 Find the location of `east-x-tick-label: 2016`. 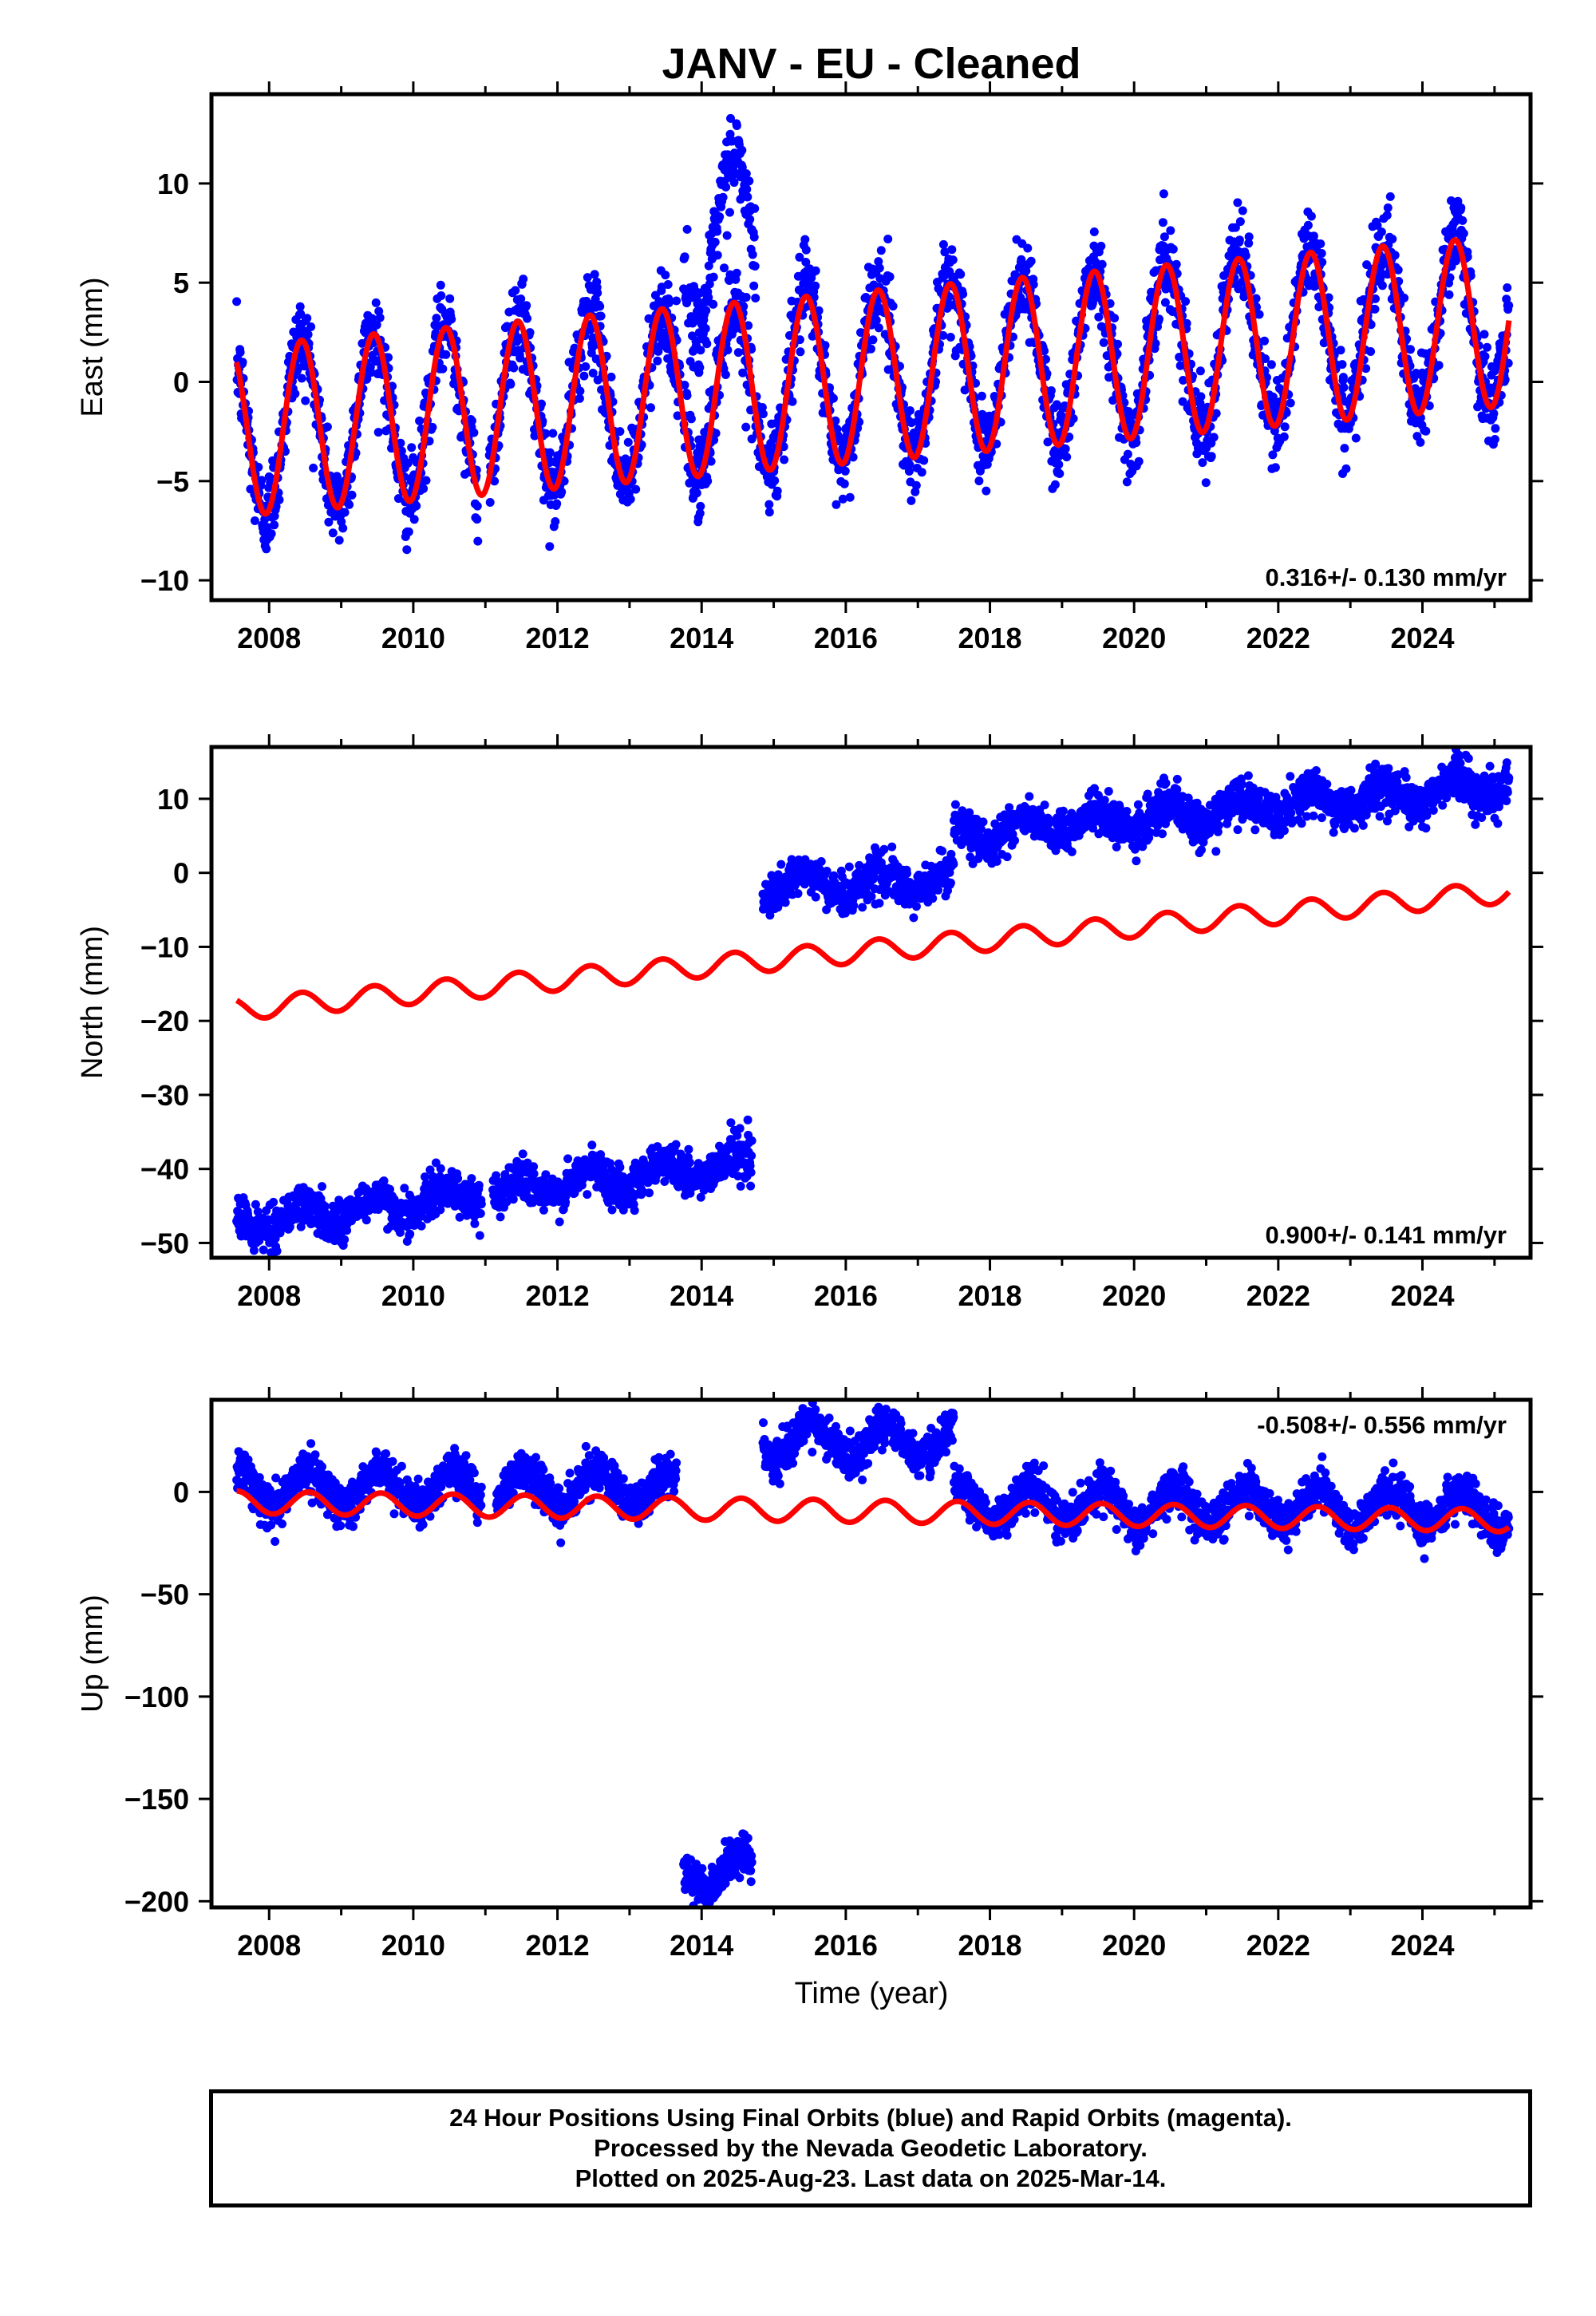

east-x-tick-label: 2016 is located at coordinates (846, 638).